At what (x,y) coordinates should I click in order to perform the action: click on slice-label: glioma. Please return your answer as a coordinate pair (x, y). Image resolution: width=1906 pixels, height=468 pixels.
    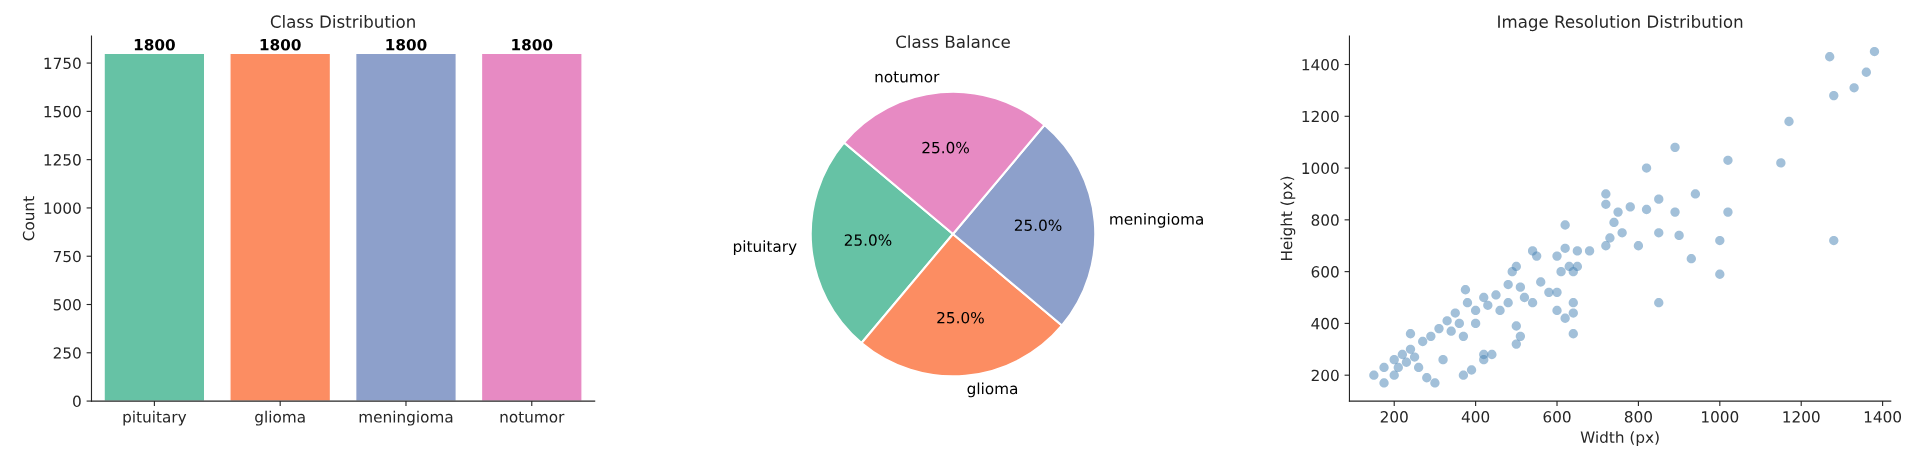
    Looking at the image, I should click on (992, 390).